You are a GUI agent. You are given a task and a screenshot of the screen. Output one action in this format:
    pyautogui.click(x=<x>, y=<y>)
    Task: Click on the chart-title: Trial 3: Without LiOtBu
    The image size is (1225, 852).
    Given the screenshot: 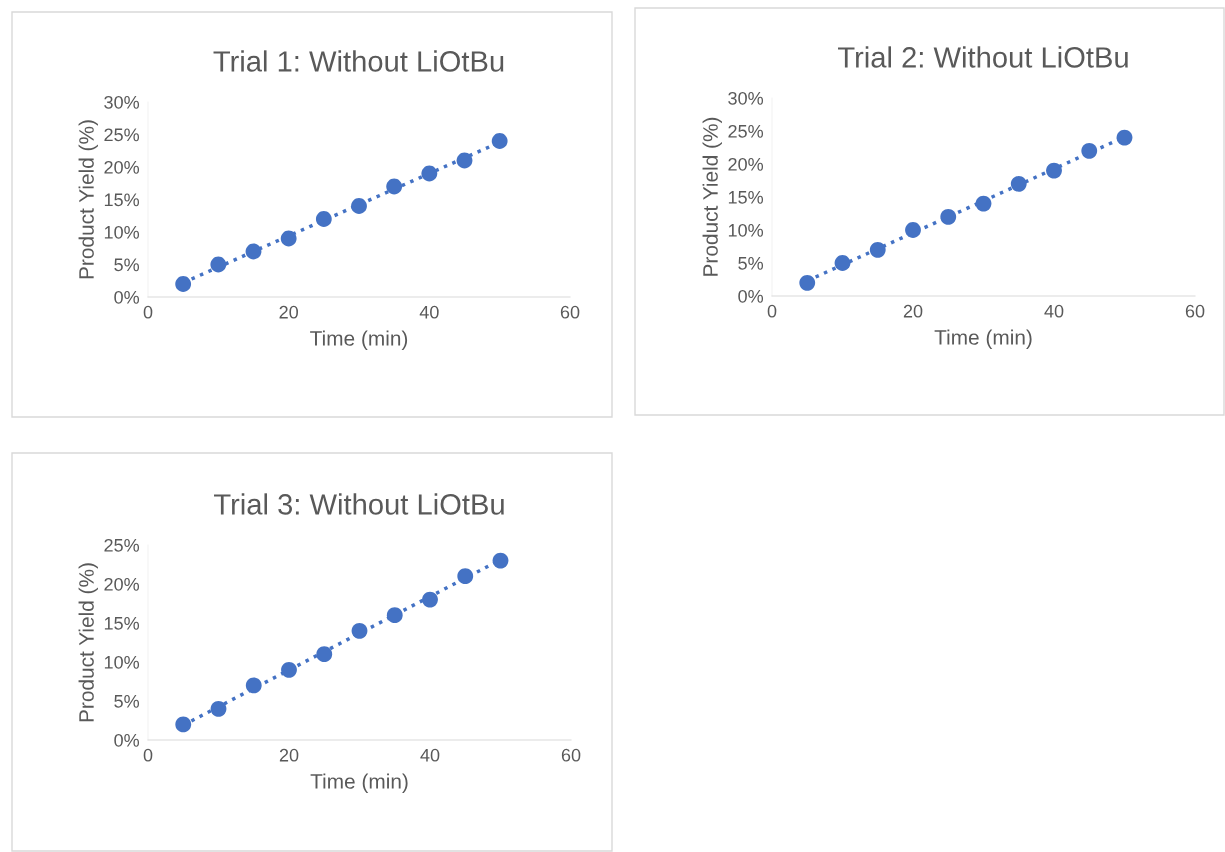 What is the action you would take?
    pyautogui.click(x=359, y=504)
    